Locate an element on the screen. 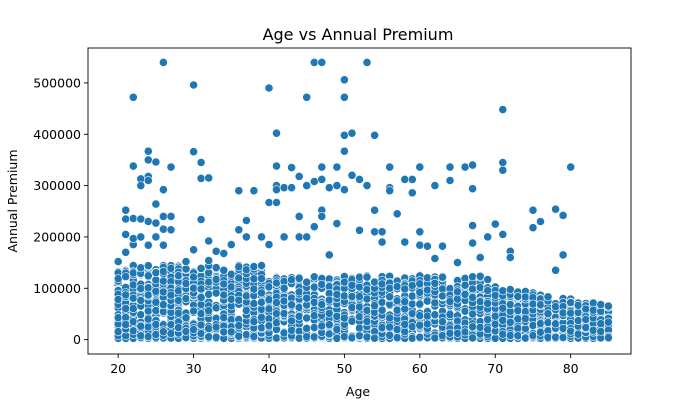 Image resolution: width=700 pixels, height=400 pixels. y-axis-ticks: 0 100000 200000 300000 400000 500000 is located at coordinates (60, 211).